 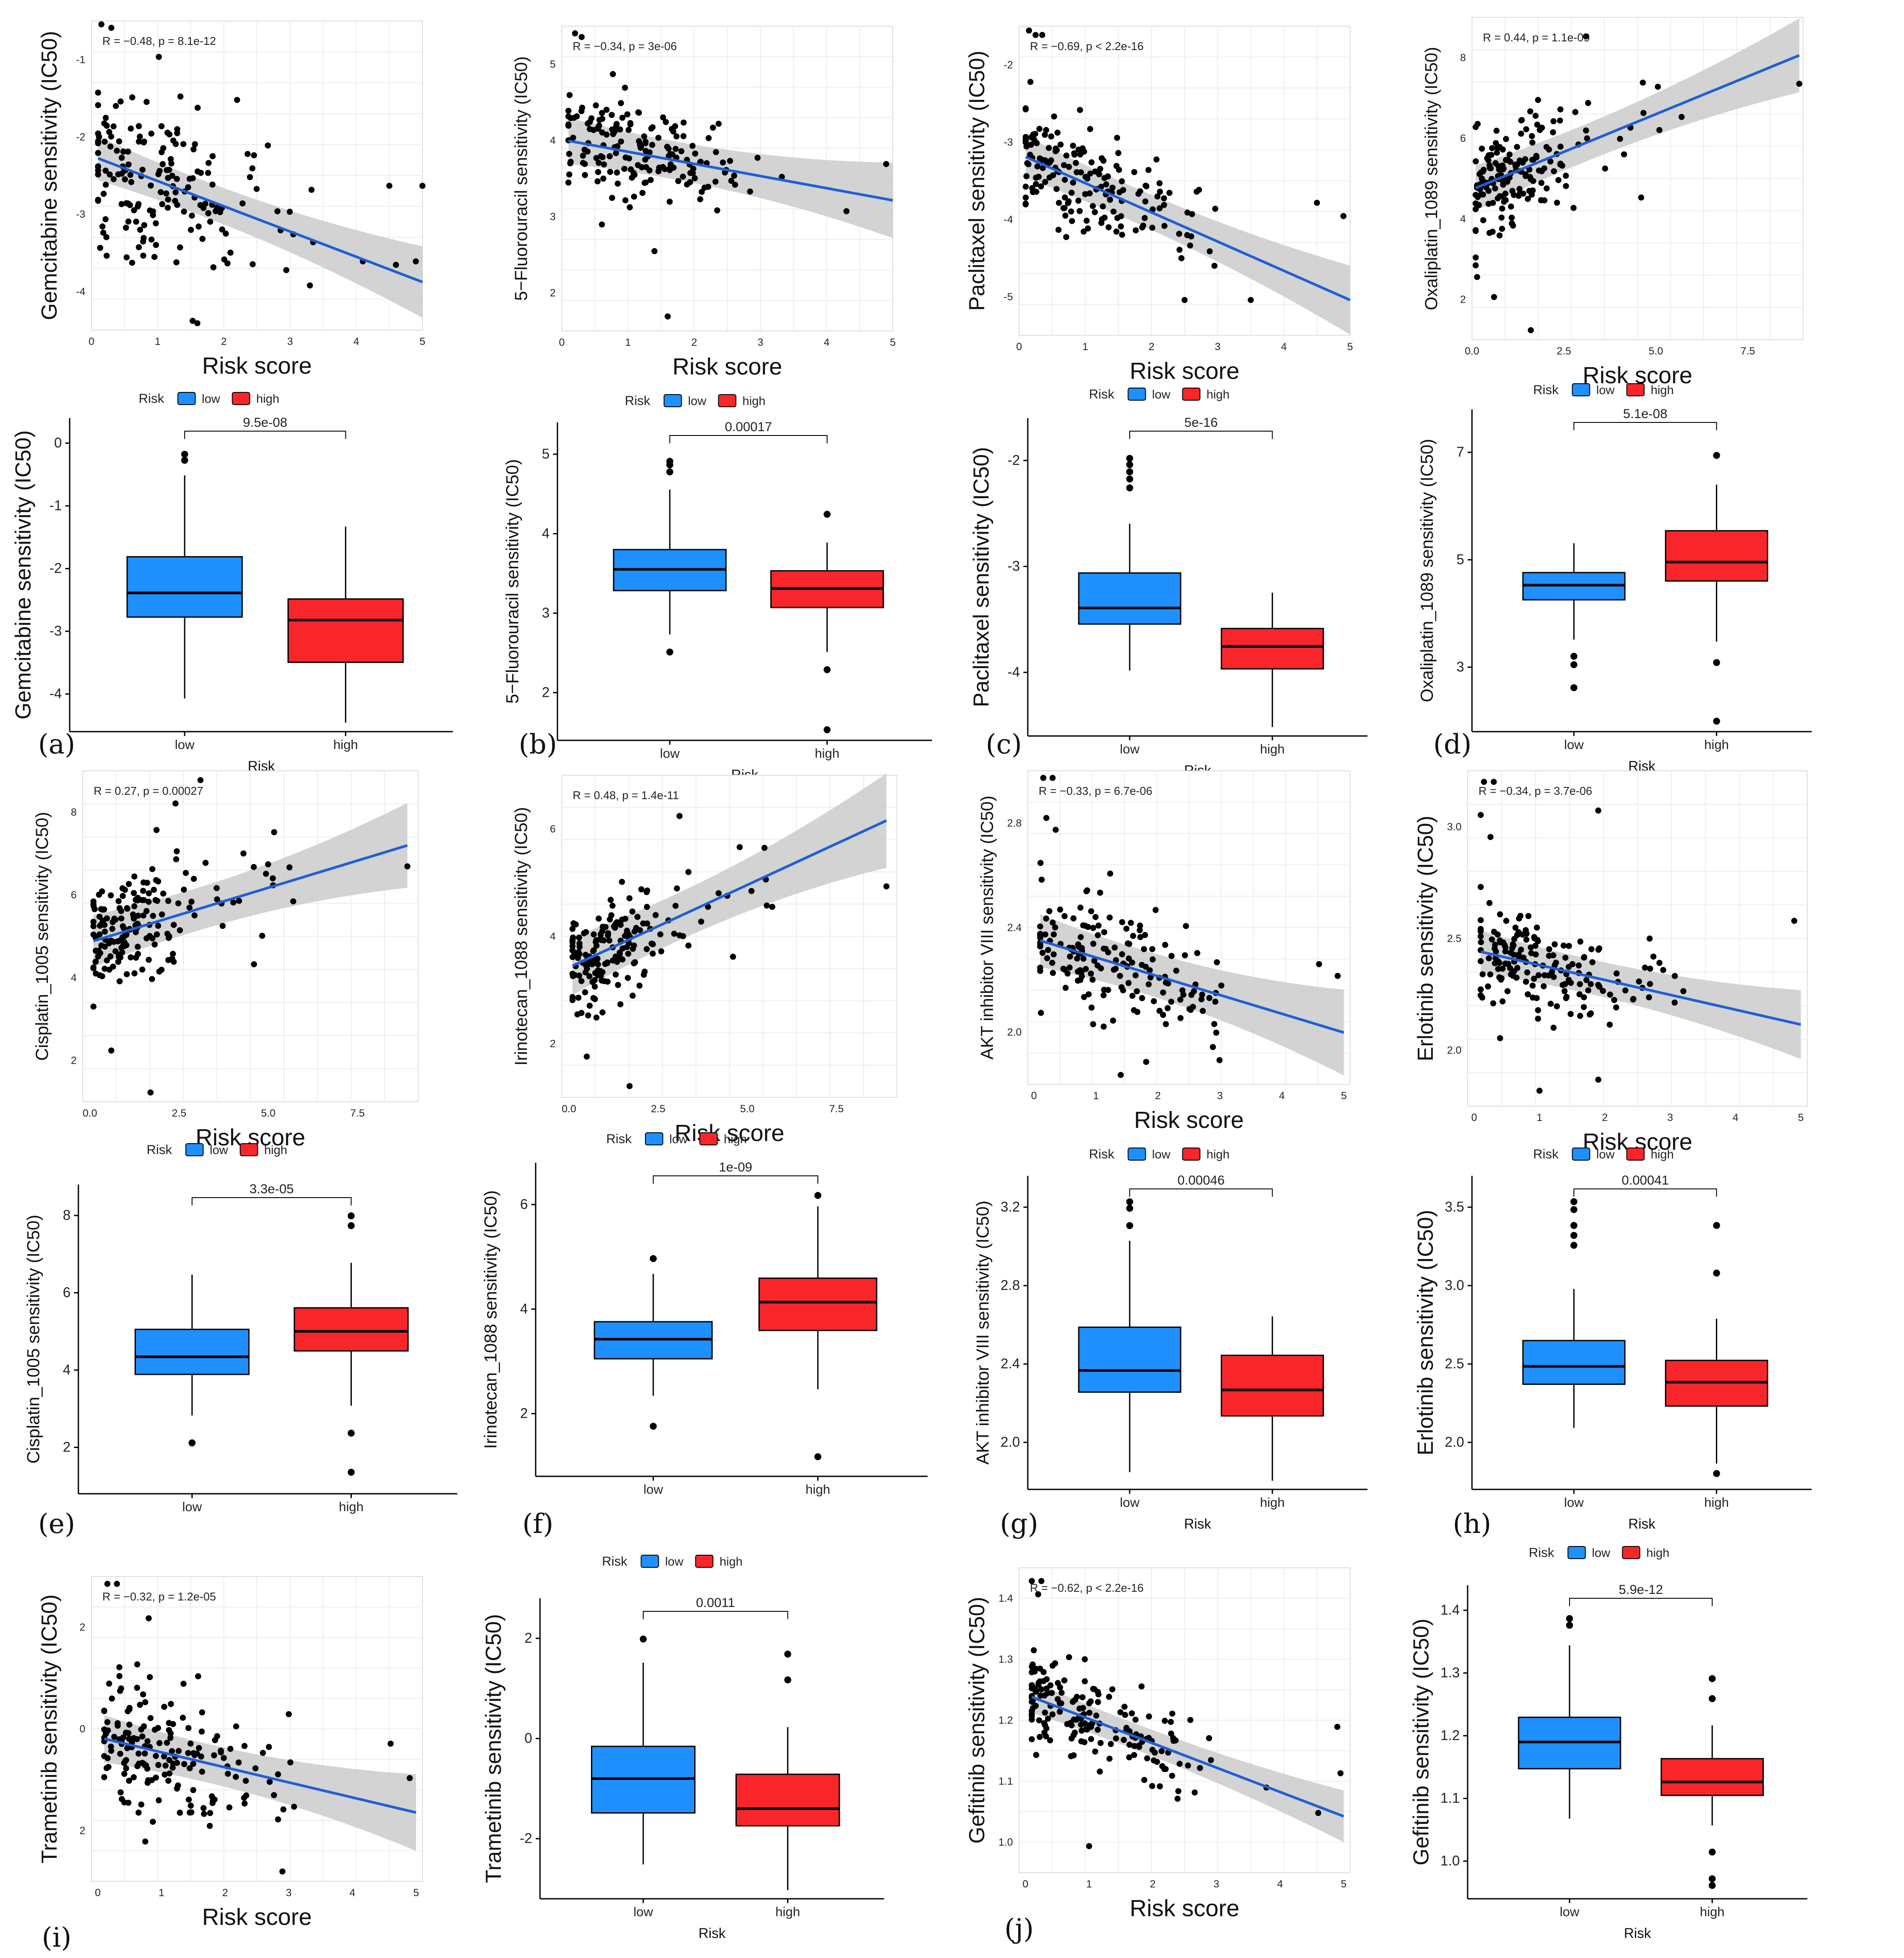 What do you see at coordinates (56, 1524) in the screenshot?
I see `panel-letter: (e)` at bounding box center [56, 1524].